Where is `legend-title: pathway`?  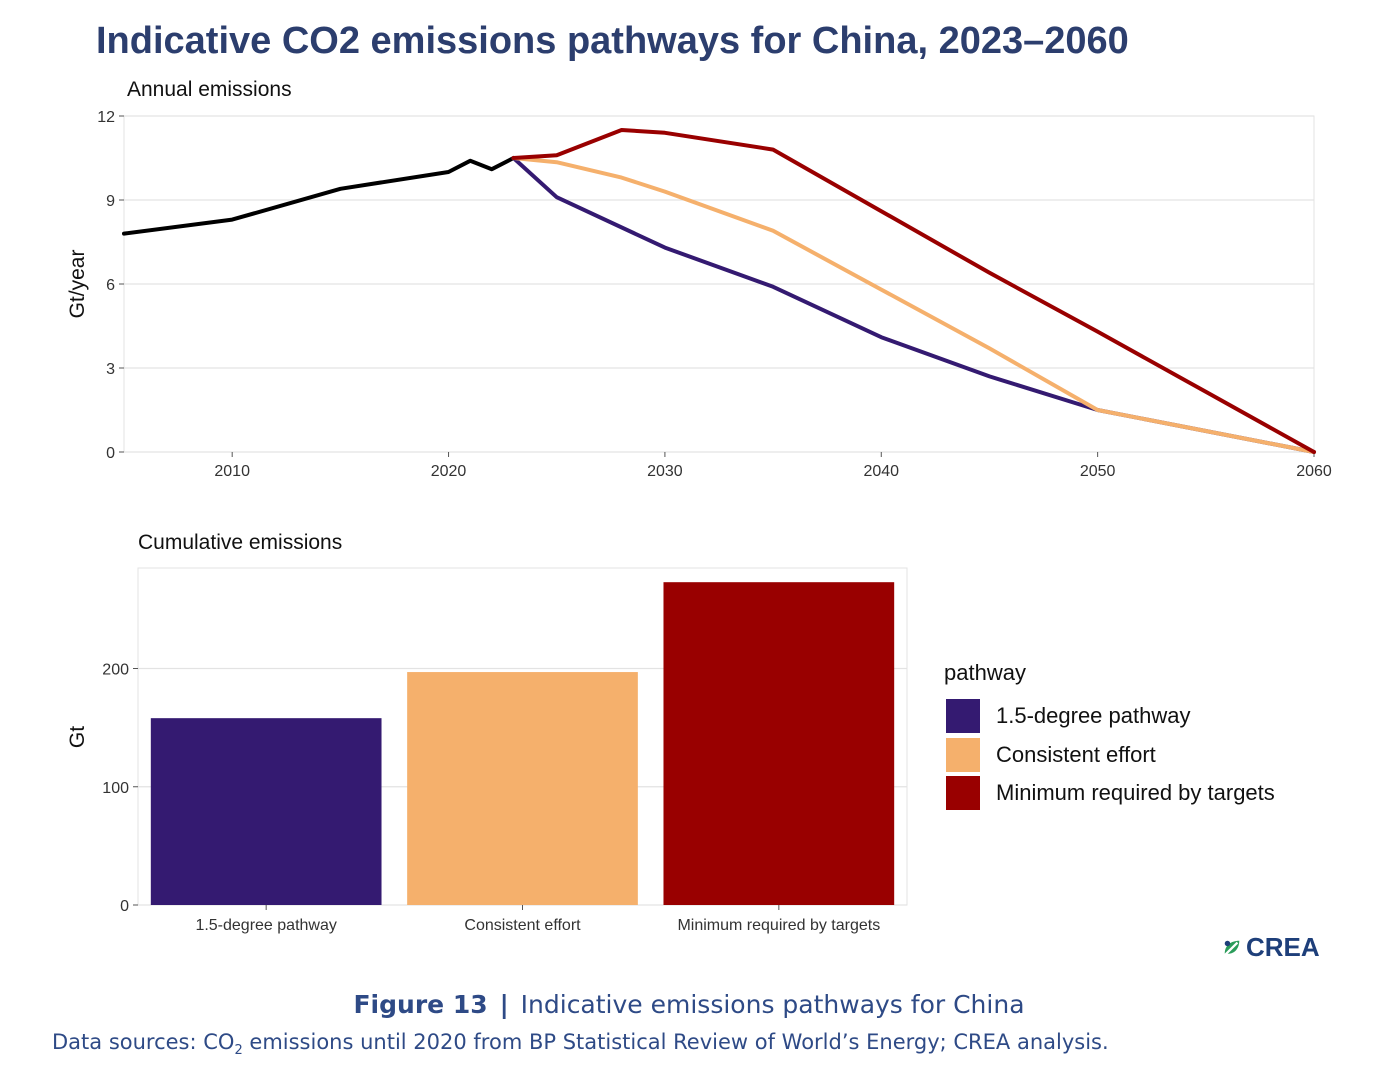 legend-title: pathway is located at coordinates (985, 672).